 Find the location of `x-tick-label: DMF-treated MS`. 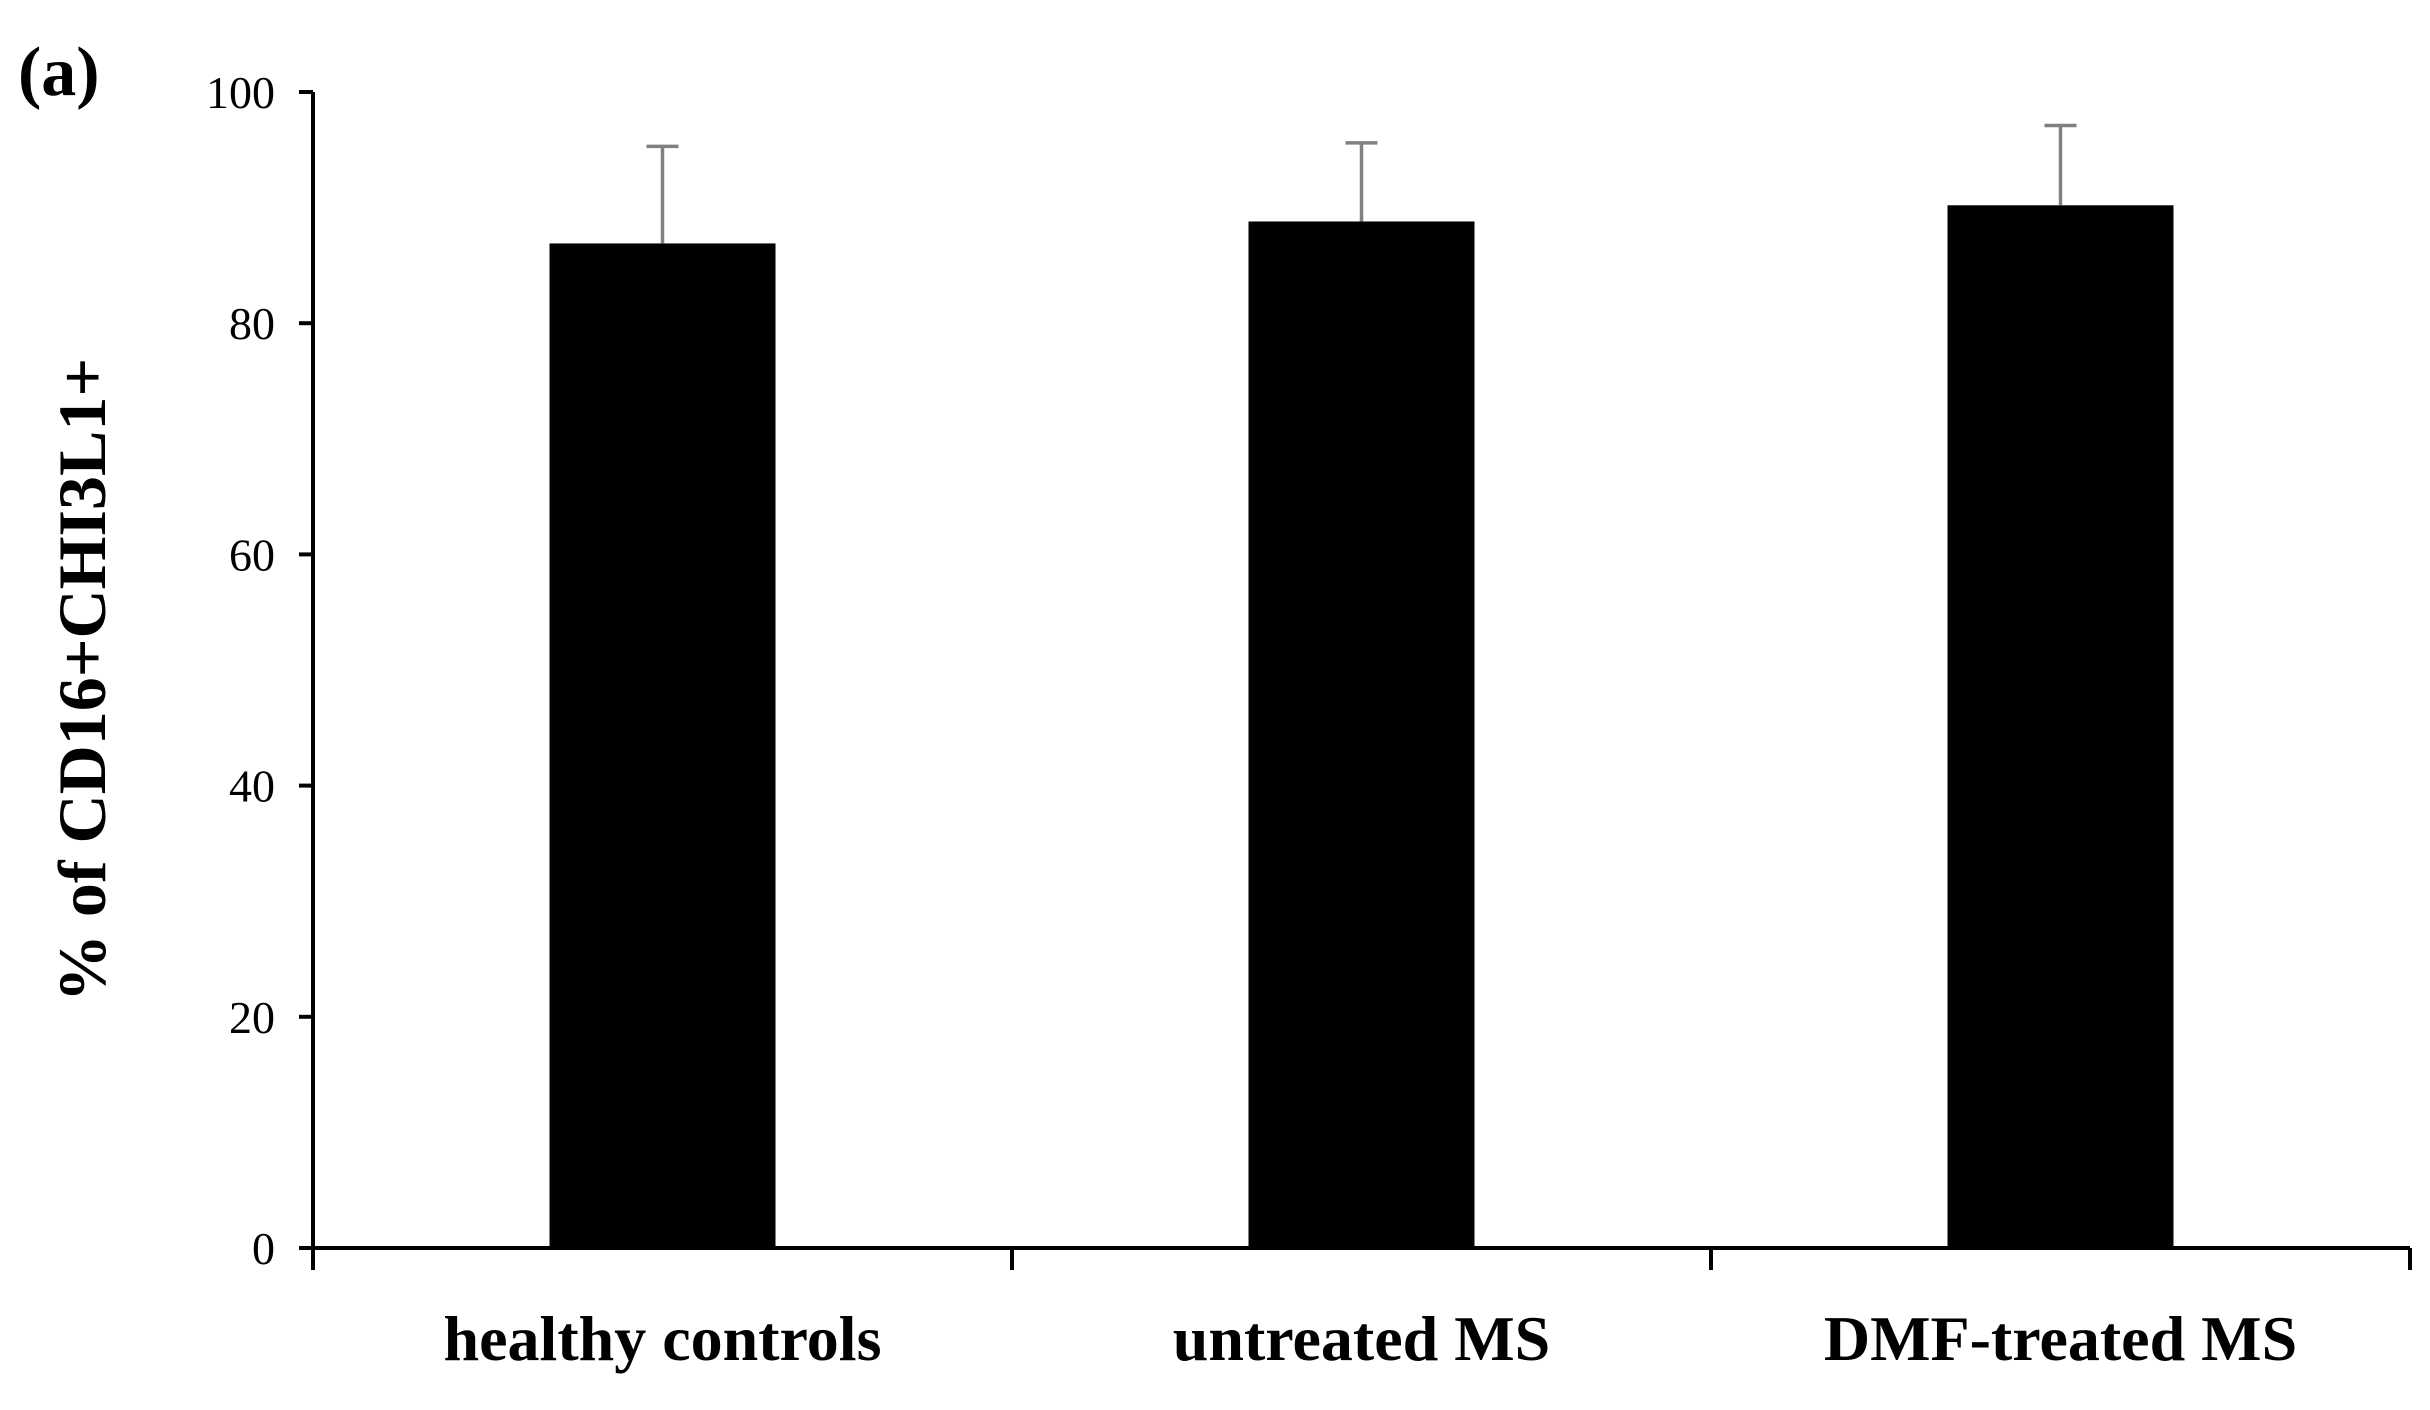

x-tick-label: DMF-treated MS is located at coordinates (2060, 1338).